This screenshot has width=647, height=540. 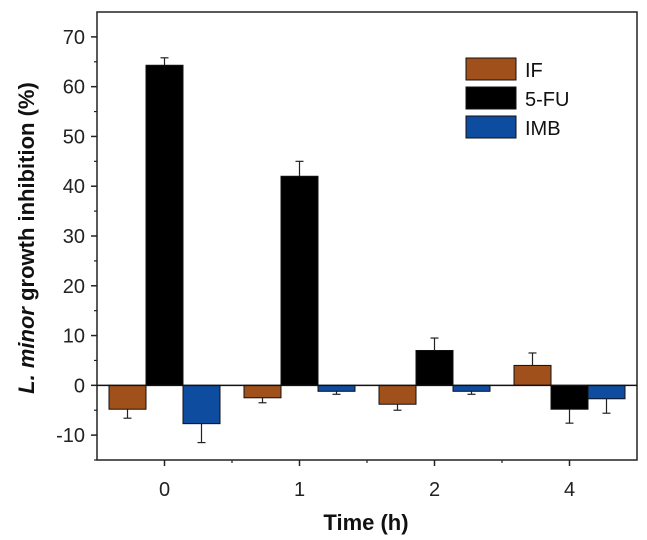 What do you see at coordinates (367, 480) in the screenshot?
I see `x-axis-ticks: 0 1 2 4` at bounding box center [367, 480].